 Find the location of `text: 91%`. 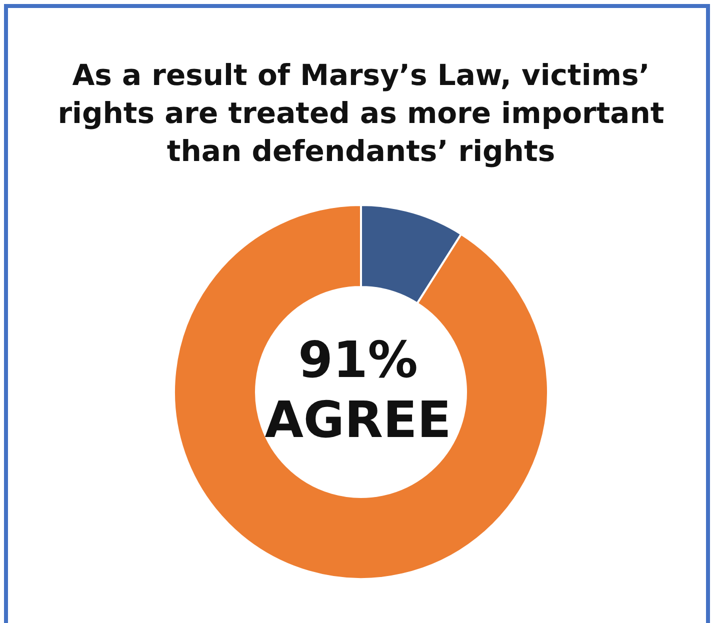

text: 91% is located at coordinates (358, 360).